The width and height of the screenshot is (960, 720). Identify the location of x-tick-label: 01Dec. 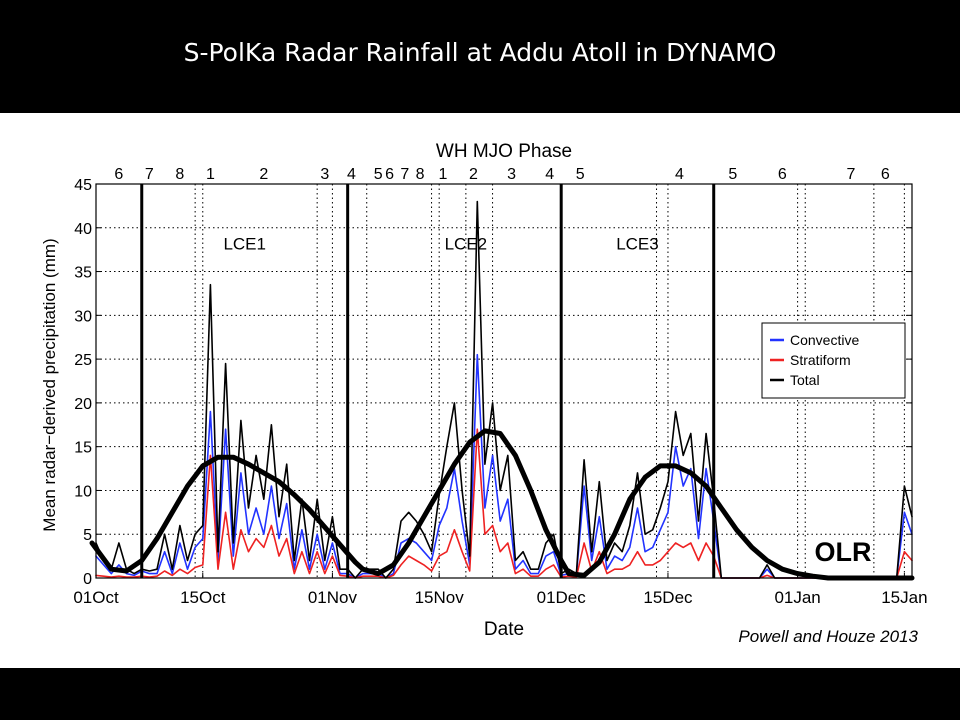
(562, 597).